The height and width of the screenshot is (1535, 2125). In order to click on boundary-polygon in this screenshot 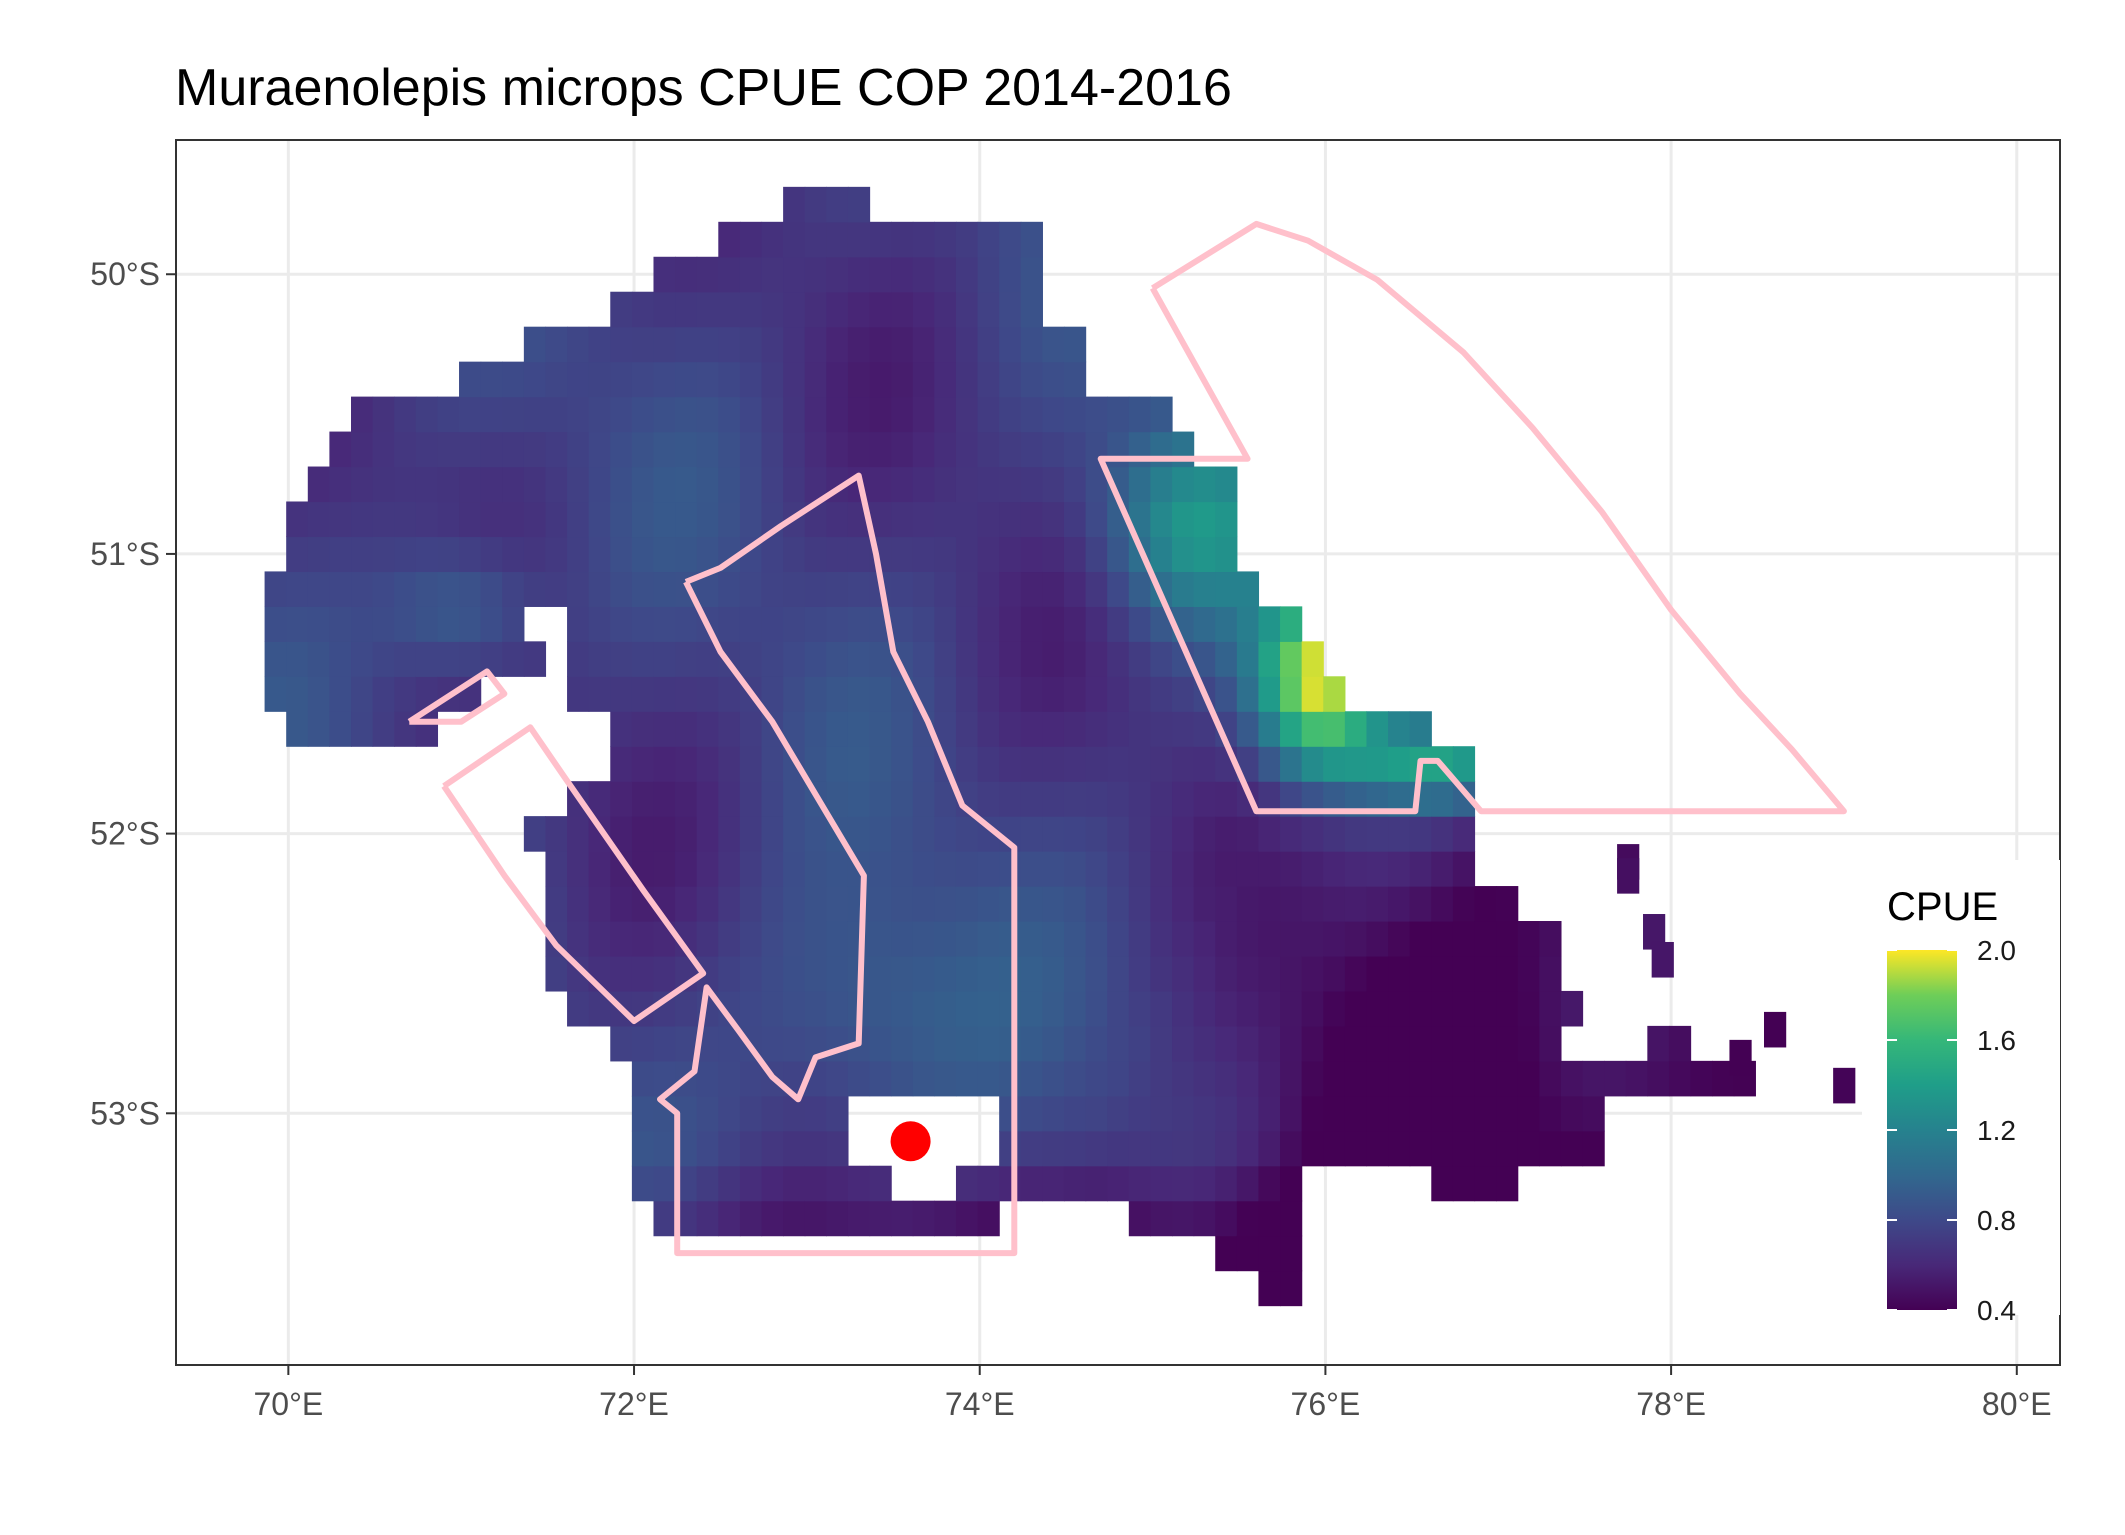, I will do `click(837, 864)`.